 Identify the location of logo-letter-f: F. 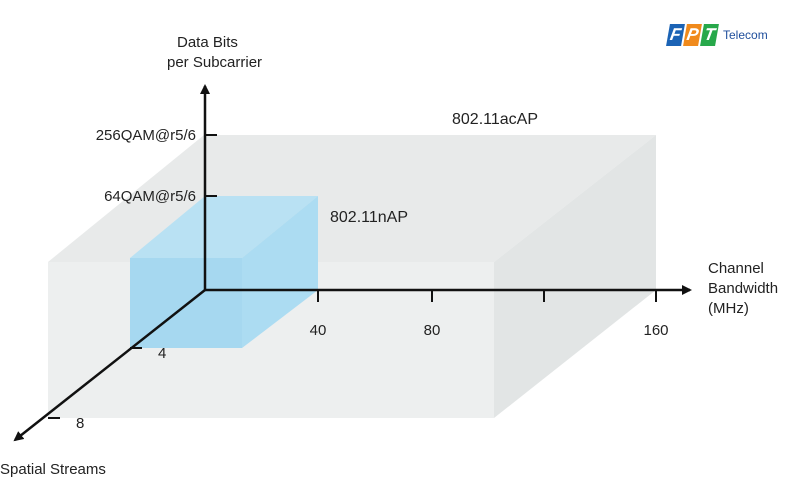
(675, 35).